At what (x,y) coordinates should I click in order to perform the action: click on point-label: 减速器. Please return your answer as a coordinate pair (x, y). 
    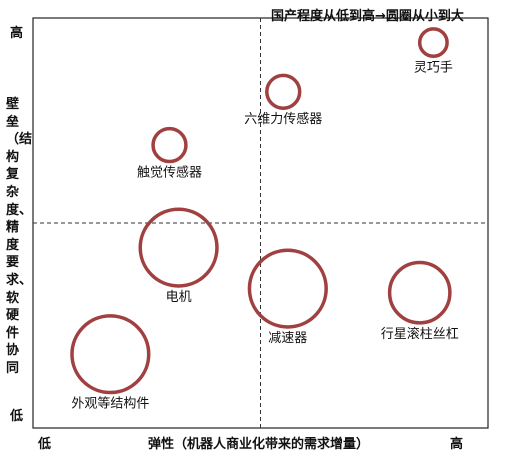
    Looking at the image, I should click on (287, 338).